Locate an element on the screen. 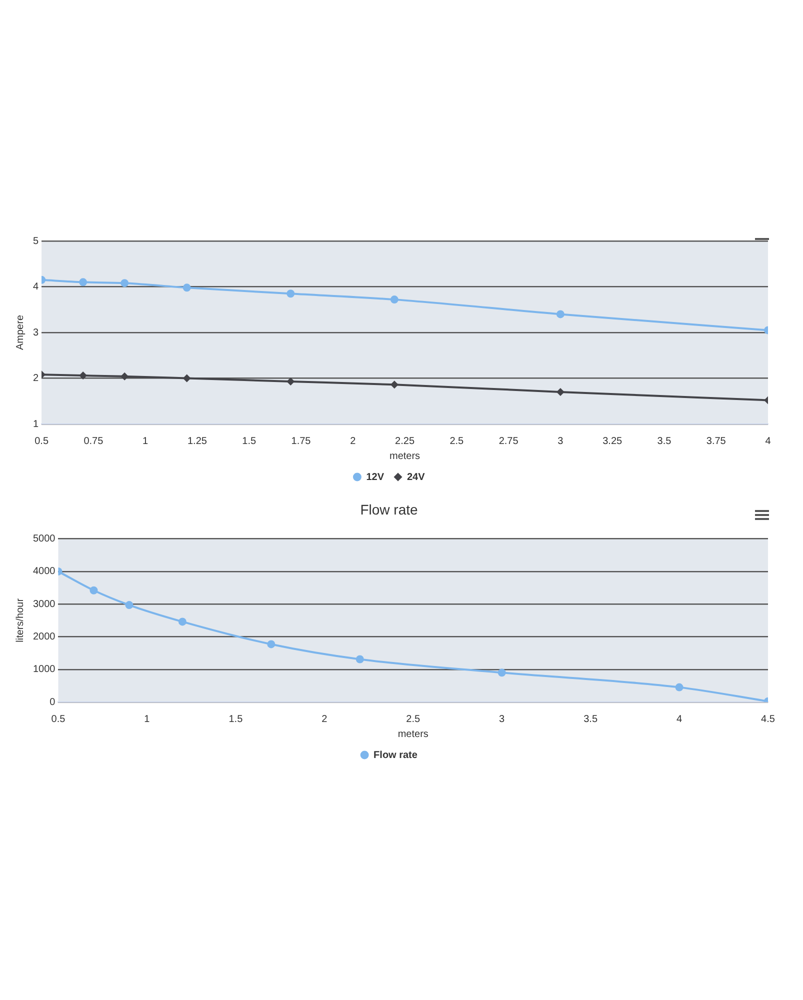 The width and height of the screenshot is (803, 1000). y-tick-label: 4 is located at coordinates (36, 287).